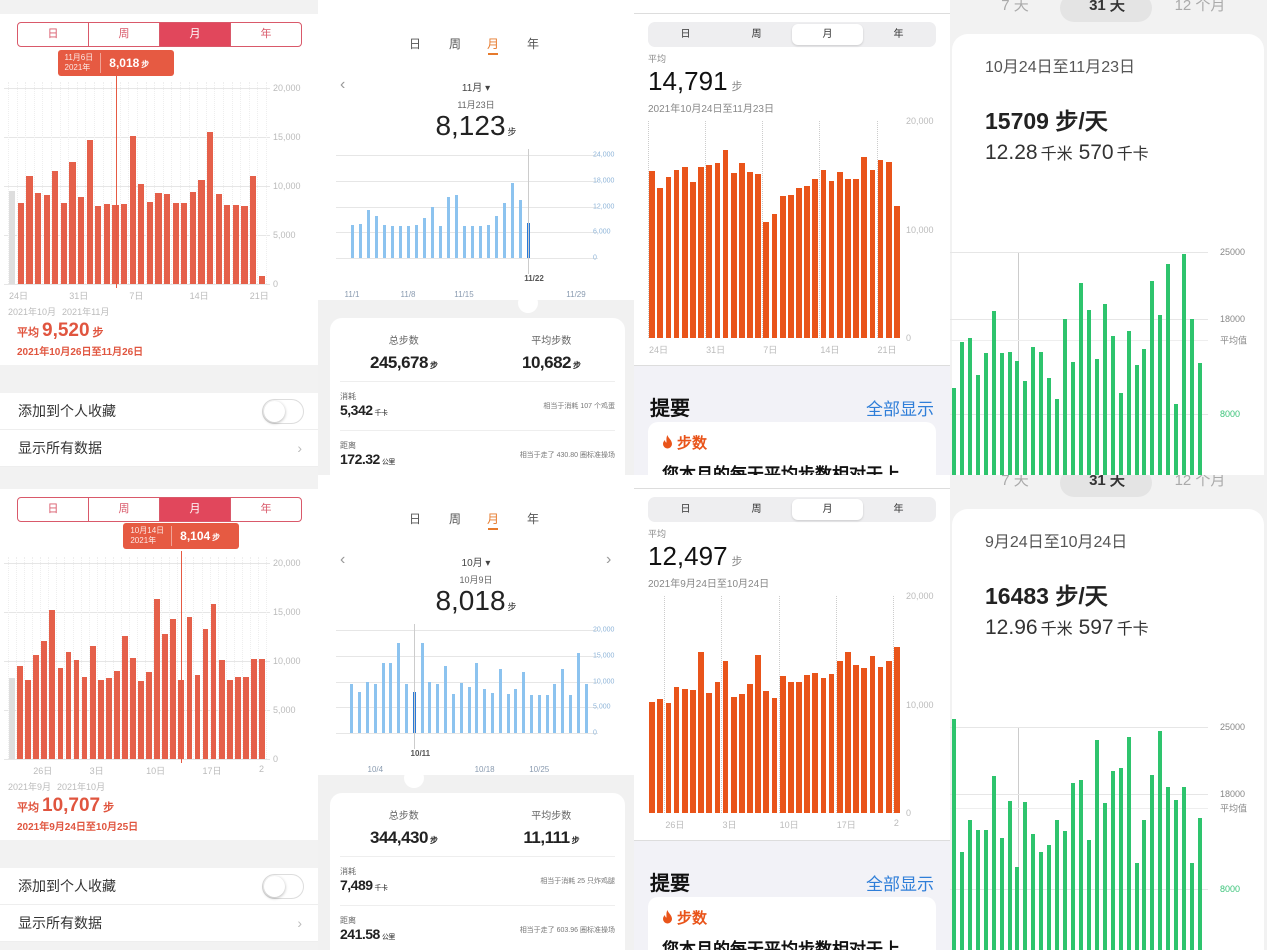 The width and height of the screenshot is (1267, 950). Describe the element at coordinates (770, 350) in the screenshot. I see `x-tick-label: 7日` at that location.